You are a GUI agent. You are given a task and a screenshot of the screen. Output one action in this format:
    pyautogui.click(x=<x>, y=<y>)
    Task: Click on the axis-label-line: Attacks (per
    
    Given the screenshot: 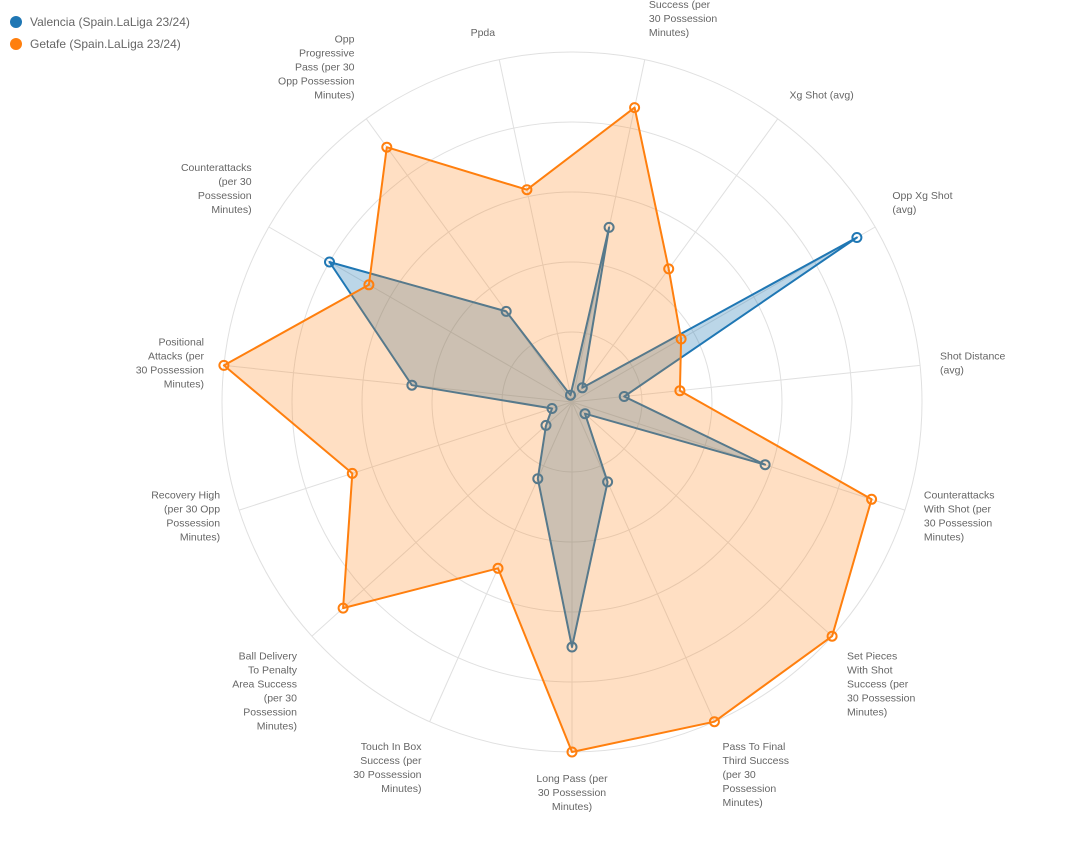 What is the action you would take?
    pyautogui.click(x=176, y=356)
    